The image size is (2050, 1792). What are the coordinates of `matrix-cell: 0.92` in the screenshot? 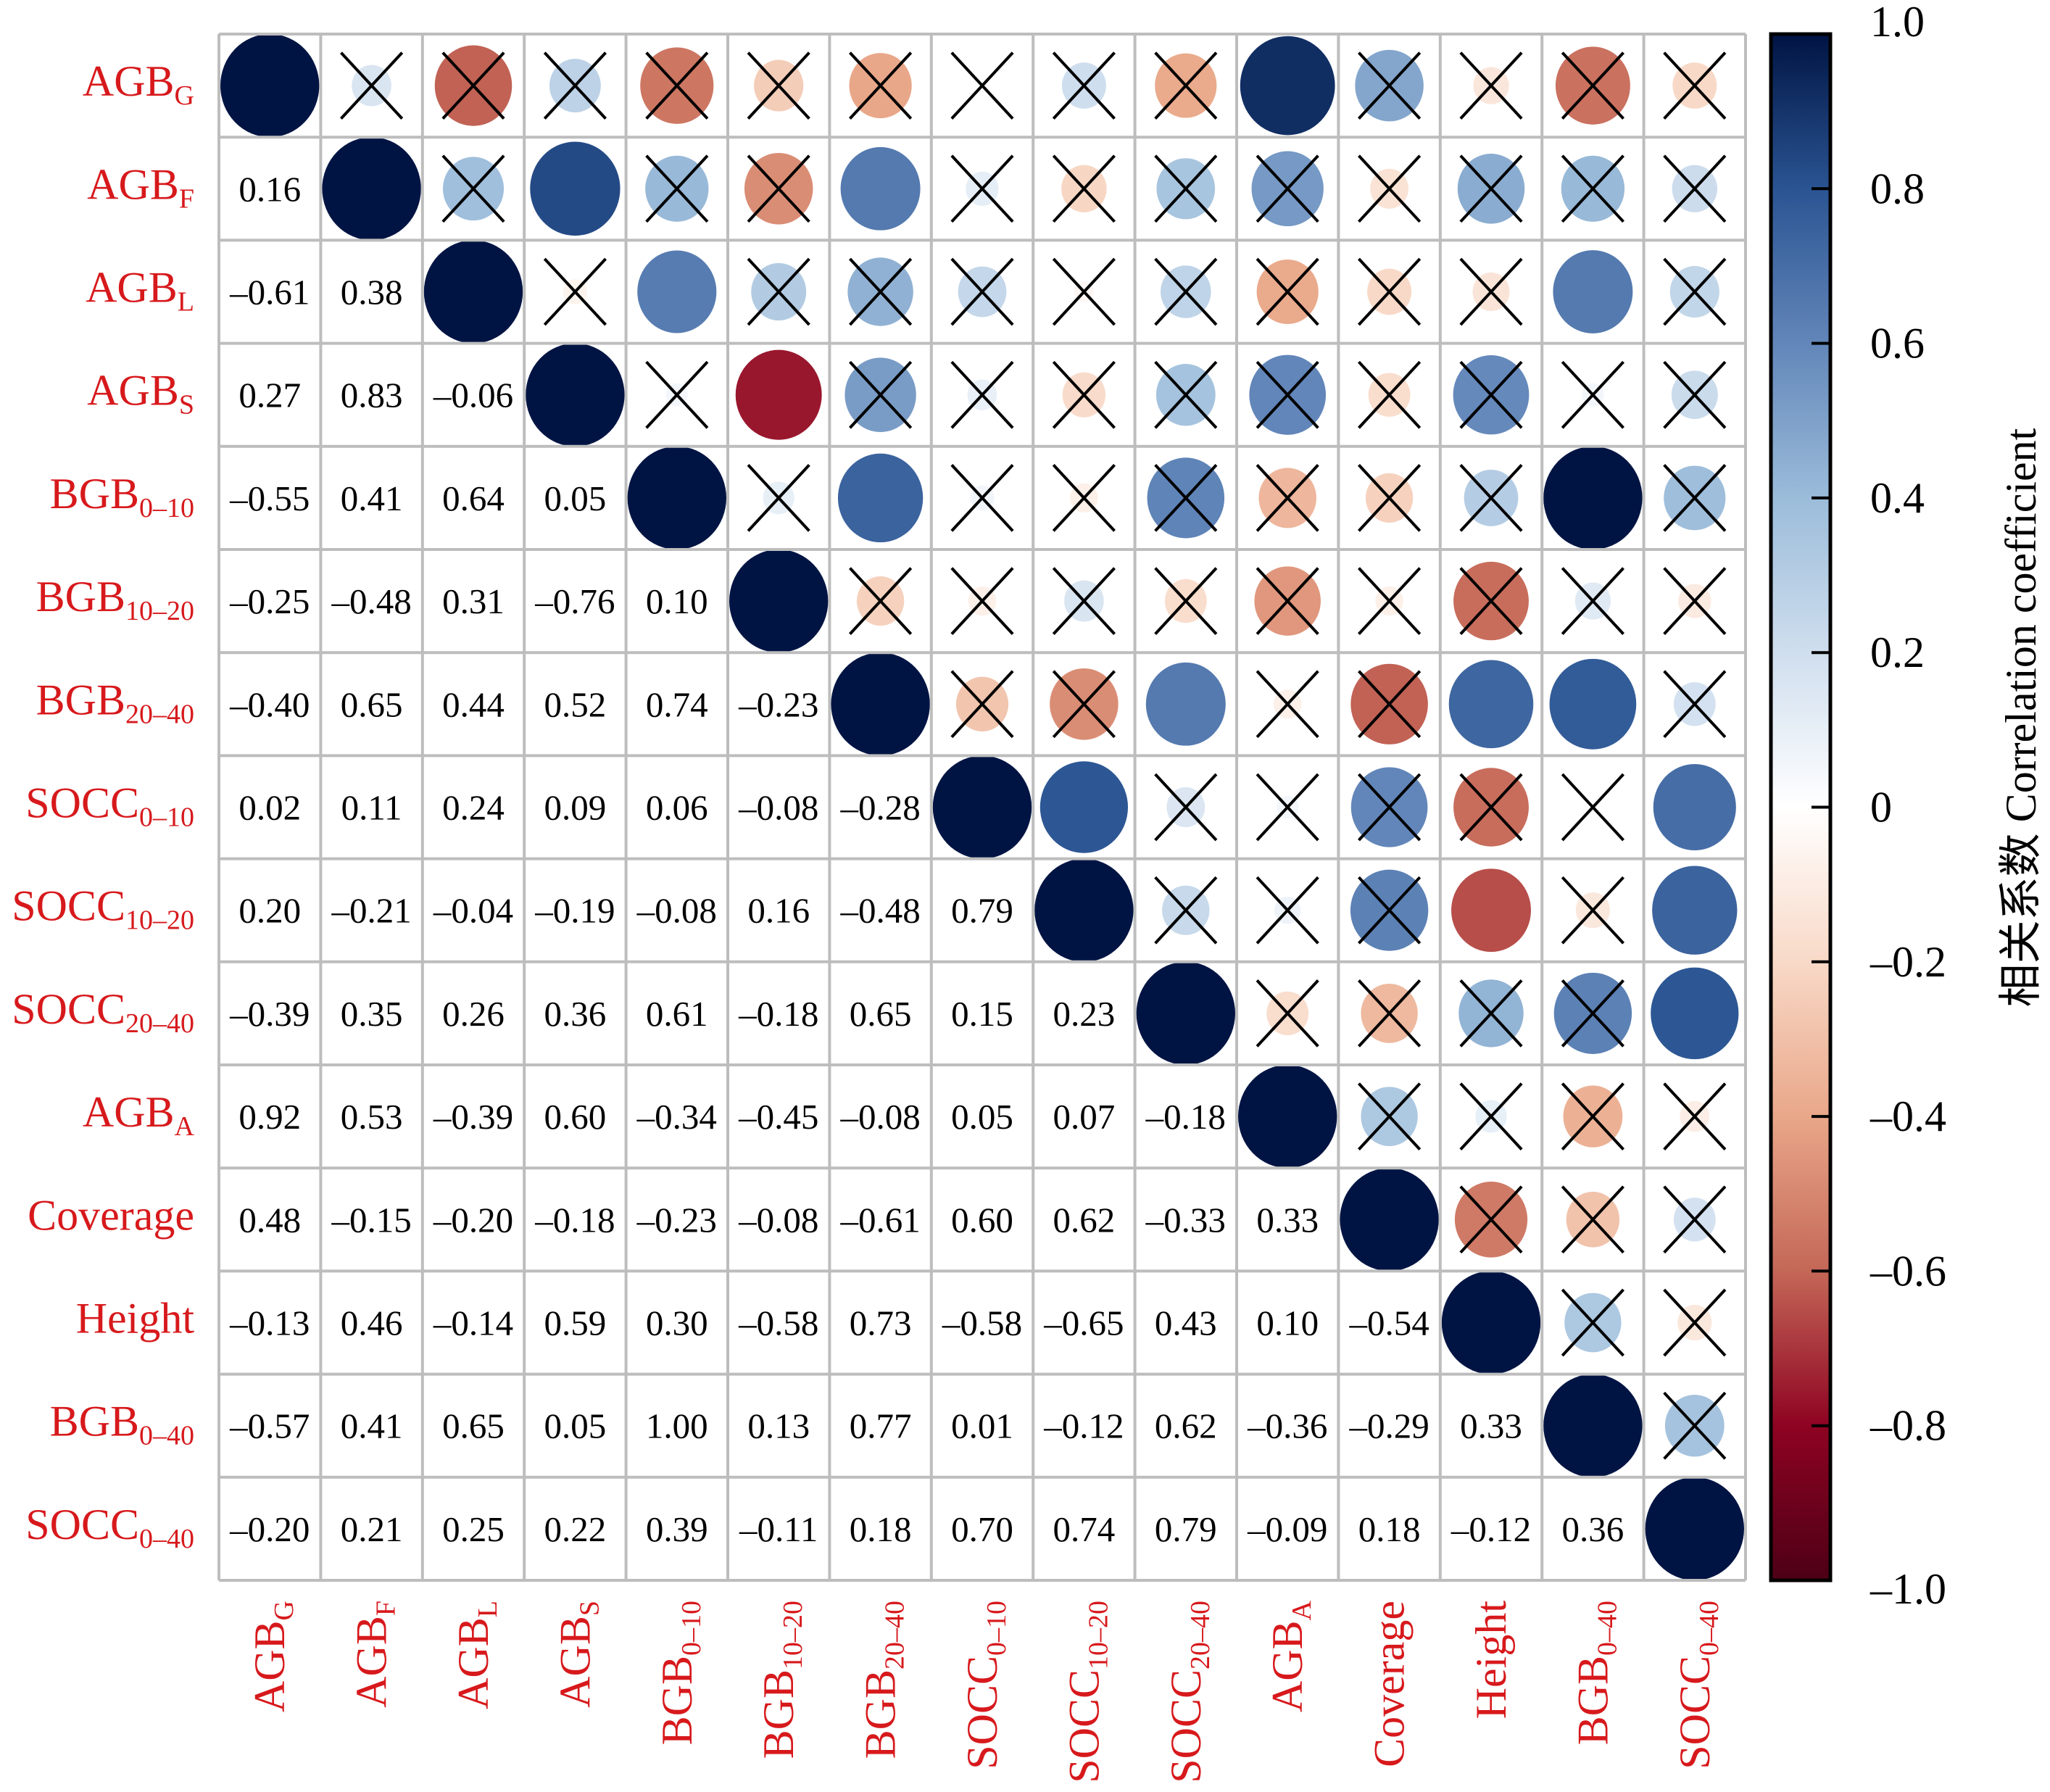 It's located at (269, 1117).